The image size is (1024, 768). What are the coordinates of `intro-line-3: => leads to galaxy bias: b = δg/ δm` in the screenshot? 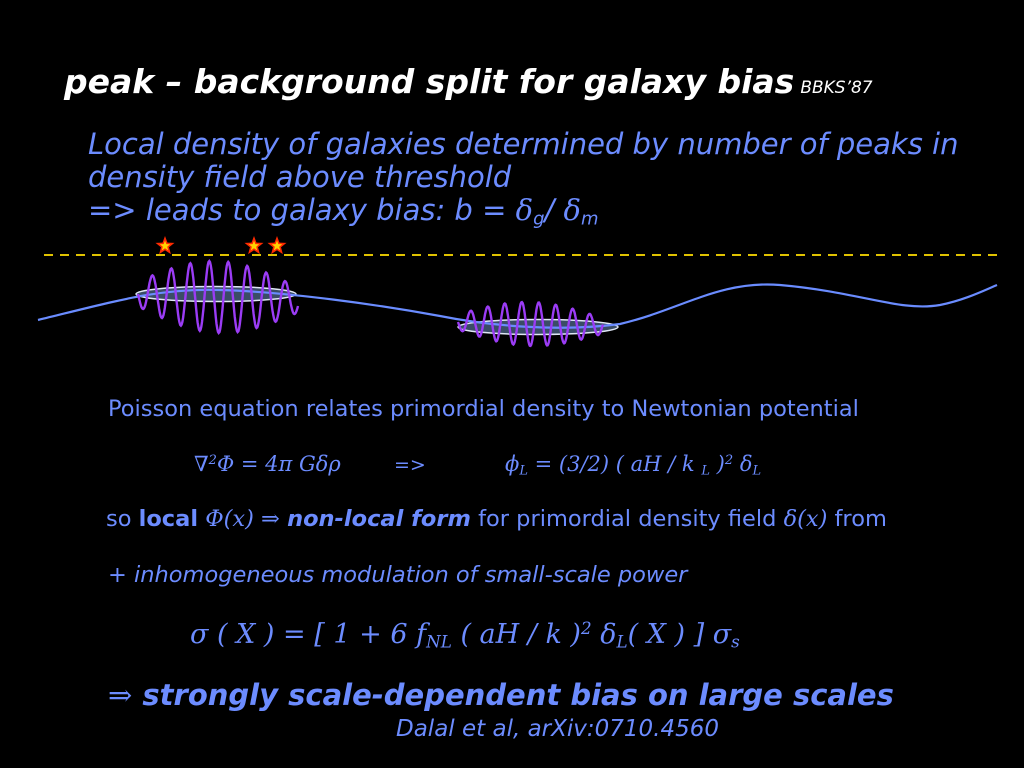 It's located at (523, 214).